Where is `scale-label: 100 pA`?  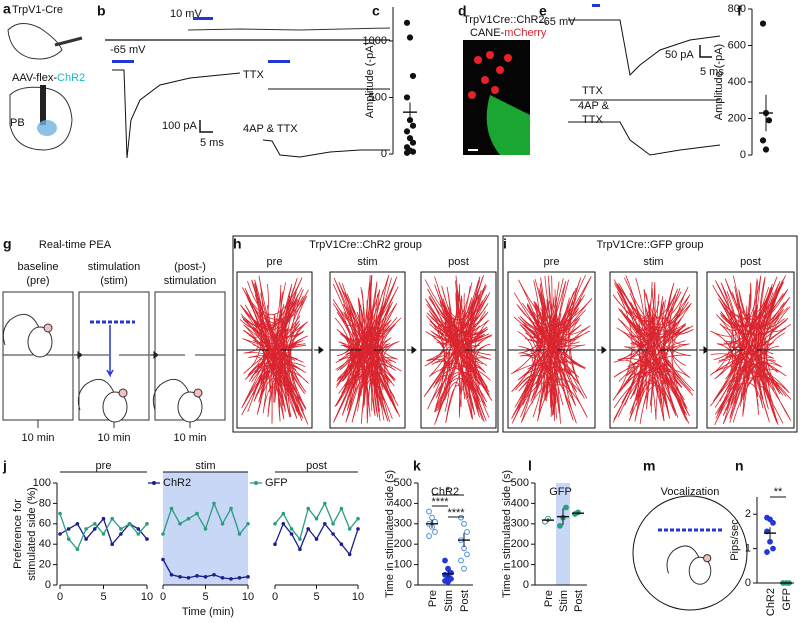
scale-label: 100 pA is located at coordinates (180, 126).